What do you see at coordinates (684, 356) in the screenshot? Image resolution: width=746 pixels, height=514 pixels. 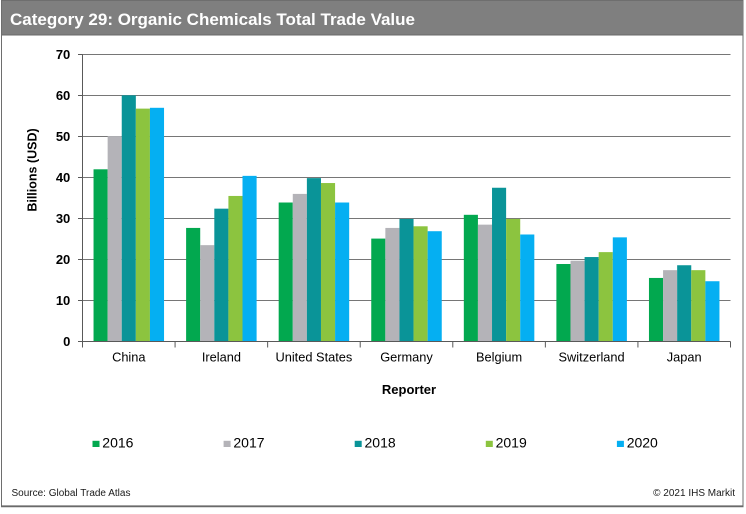 I see `svg-text: Japan` at bounding box center [684, 356].